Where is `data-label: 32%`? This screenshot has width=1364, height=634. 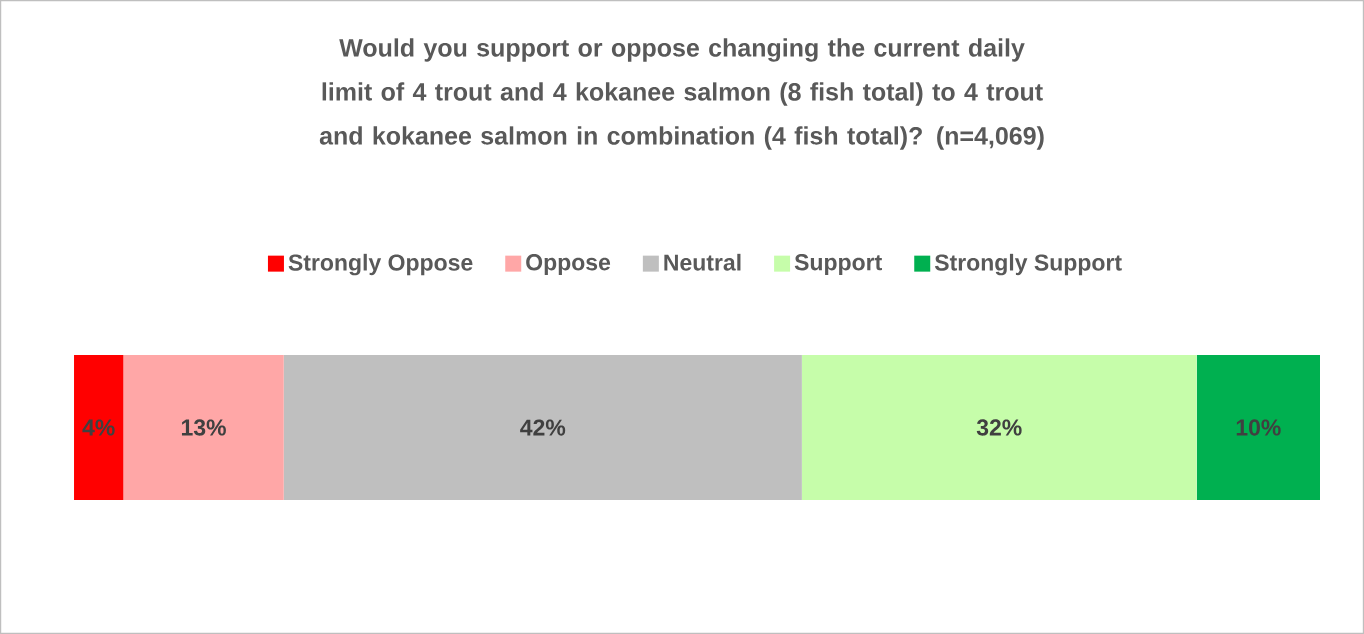
data-label: 32% is located at coordinates (999, 427).